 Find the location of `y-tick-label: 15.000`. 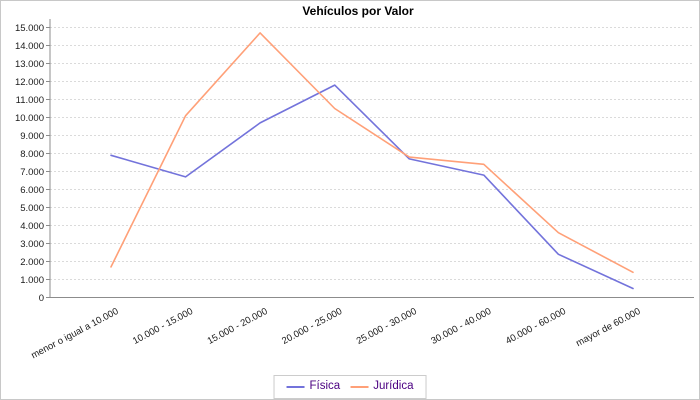

y-tick-label: 15.000 is located at coordinates (29, 28).